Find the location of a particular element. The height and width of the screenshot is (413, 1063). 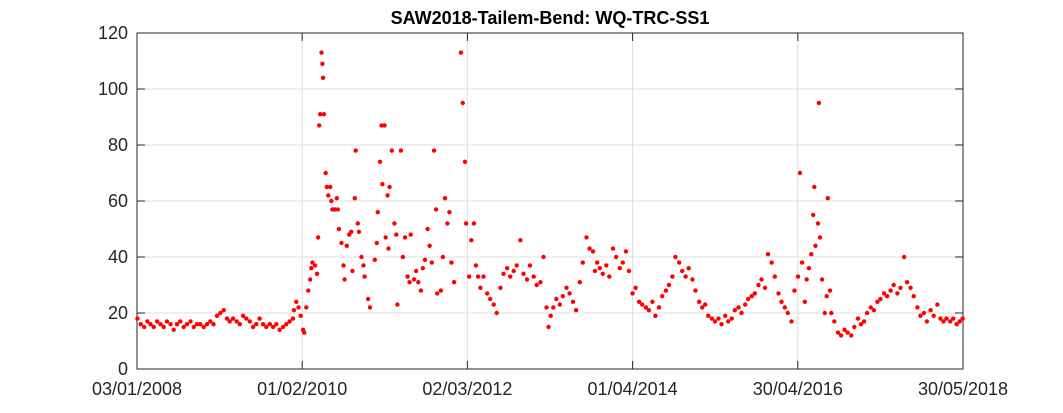

x-tick-label: 30/04/2016 is located at coordinates (798, 389).